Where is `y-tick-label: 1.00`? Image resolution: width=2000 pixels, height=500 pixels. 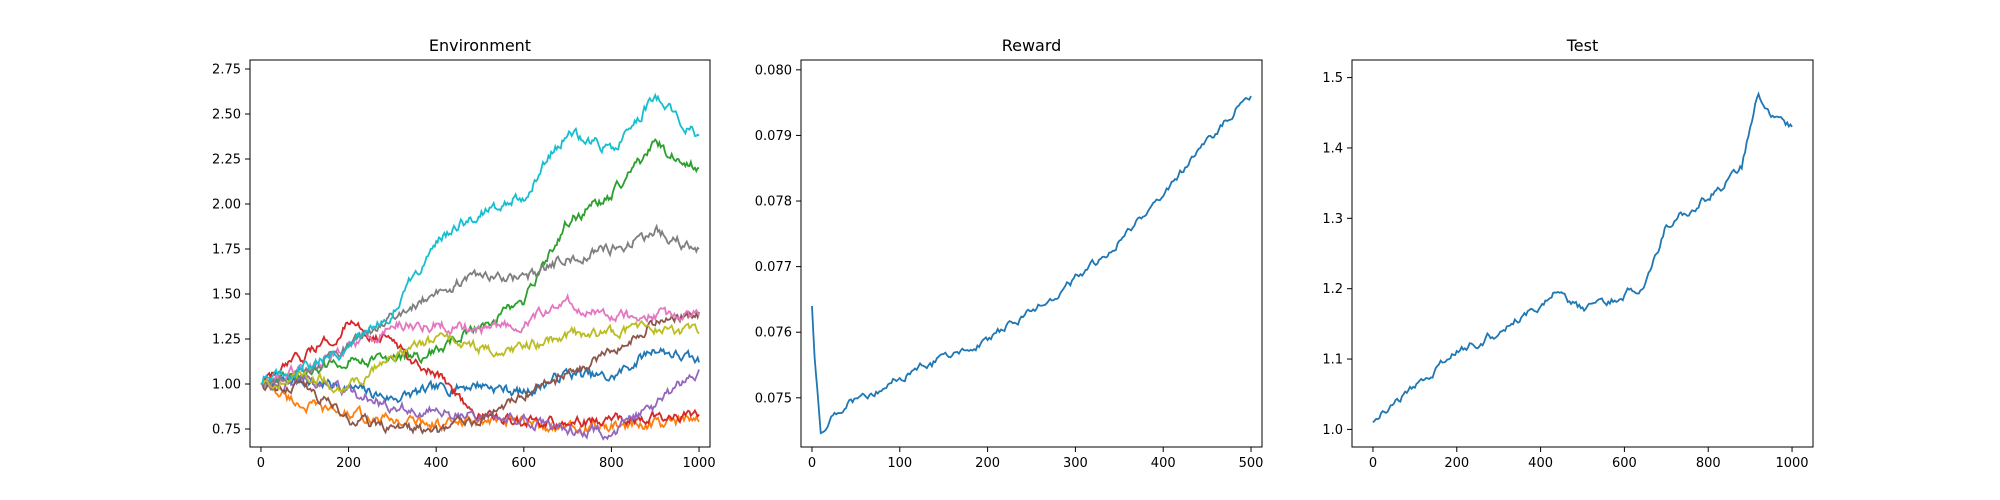 y-tick-label: 1.00 is located at coordinates (226, 385).